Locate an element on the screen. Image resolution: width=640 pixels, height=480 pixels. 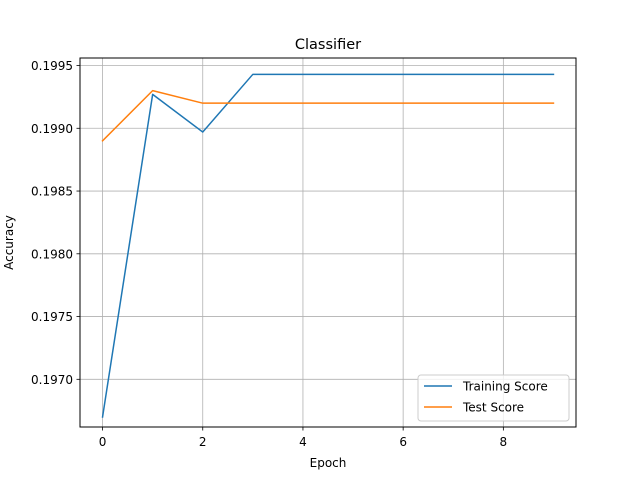
legend-box is located at coordinates (493, 398).